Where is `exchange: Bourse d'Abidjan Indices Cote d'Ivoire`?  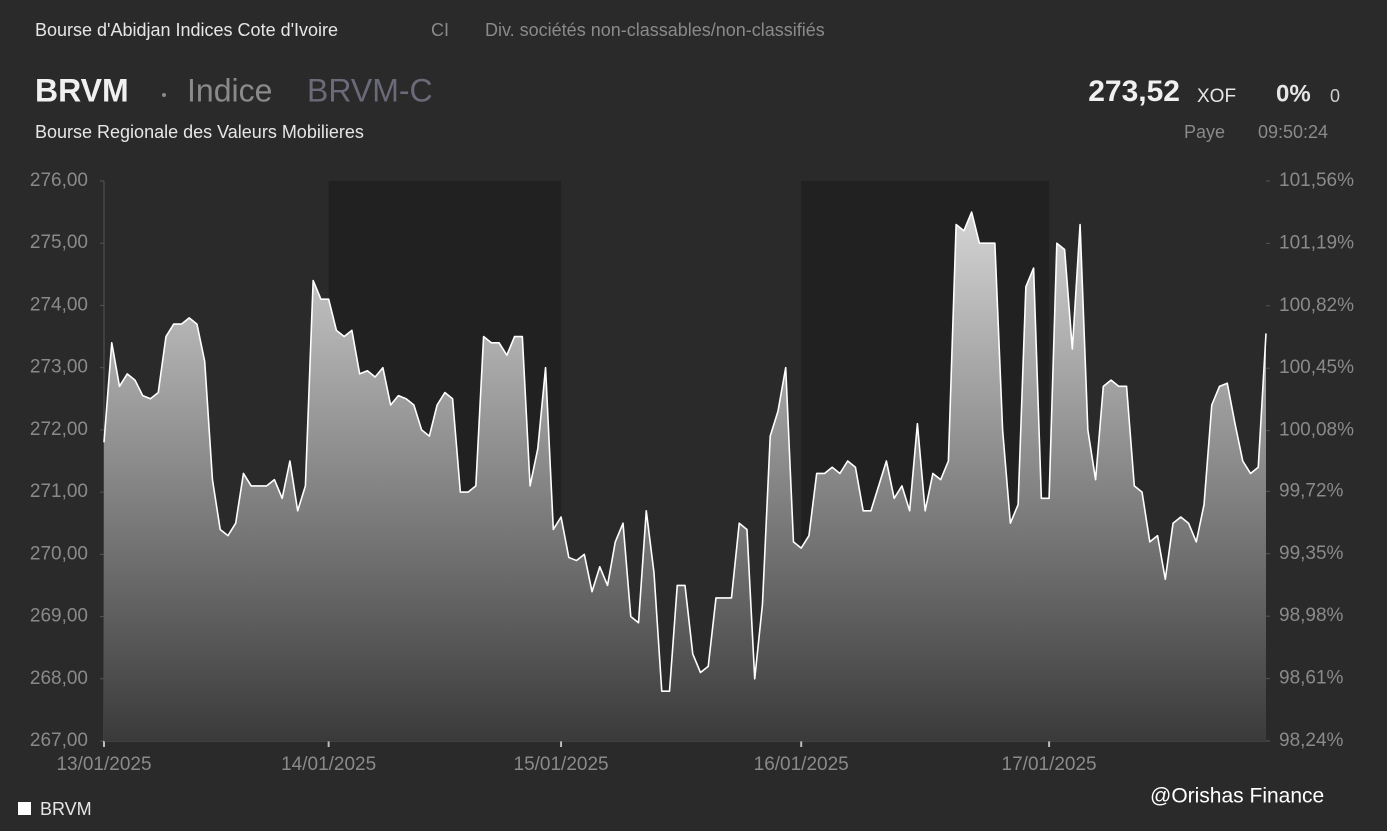 exchange: Bourse d'Abidjan Indices Cote d'Ivoire is located at coordinates (186, 30).